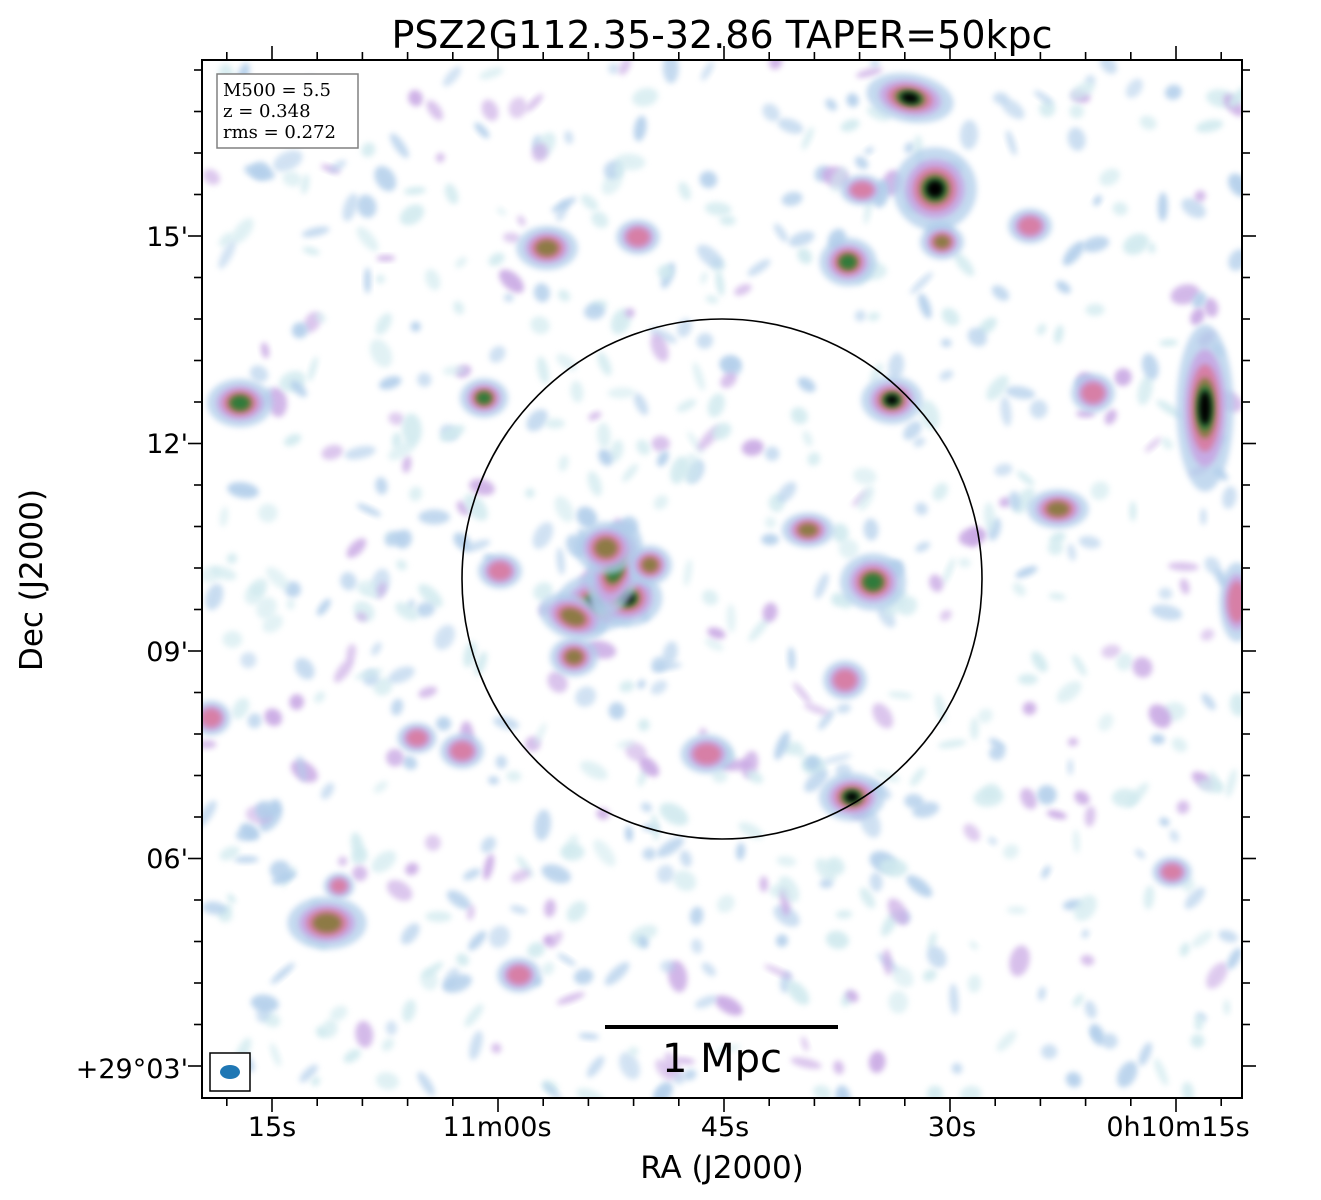  What do you see at coordinates (167, 237) in the screenshot?
I see `y-tick-label: 15'` at bounding box center [167, 237].